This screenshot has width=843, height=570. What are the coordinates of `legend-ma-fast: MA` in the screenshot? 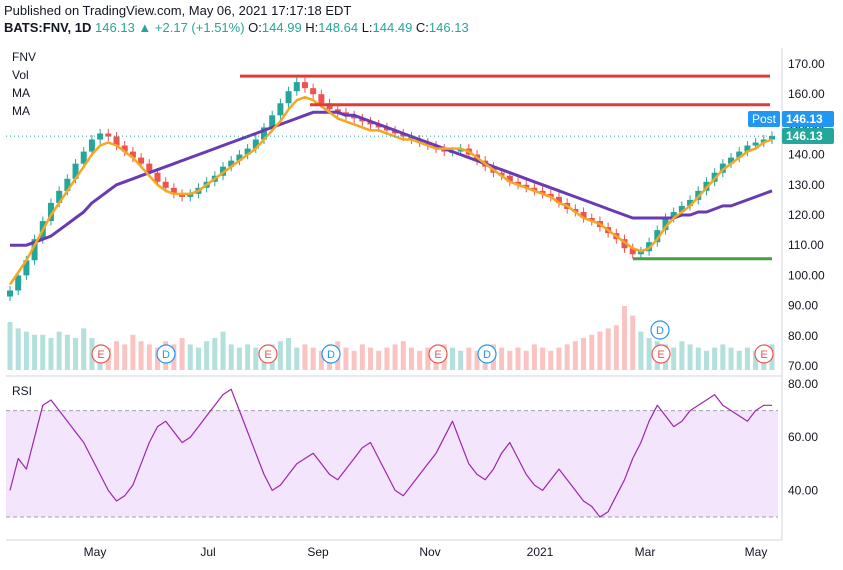 It's located at (21, 93).